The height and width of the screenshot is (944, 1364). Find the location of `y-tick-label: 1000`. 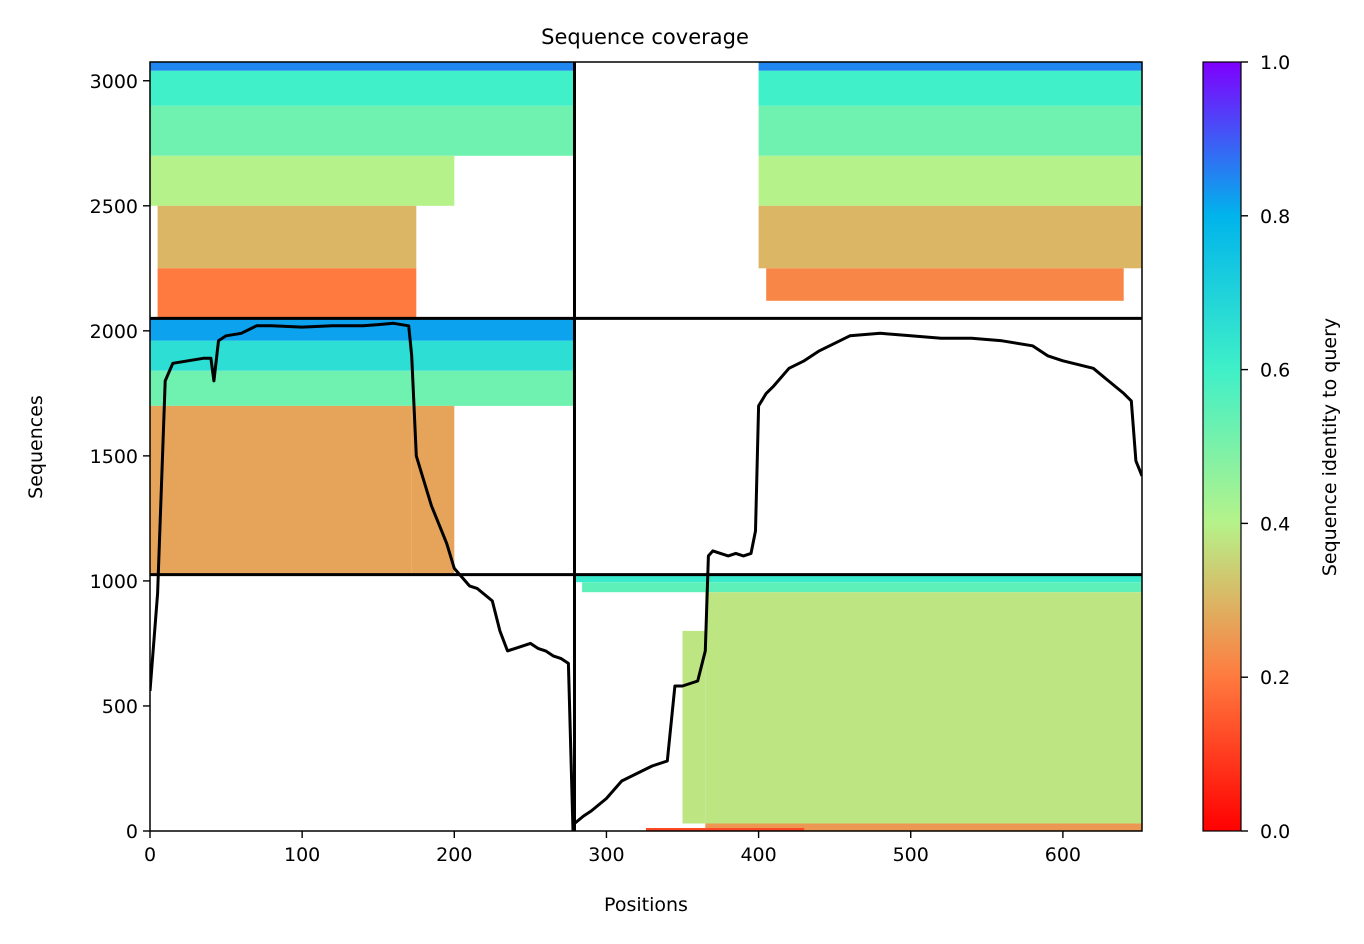

y-tick-label: 1000 is located at coordinates (114, 582).